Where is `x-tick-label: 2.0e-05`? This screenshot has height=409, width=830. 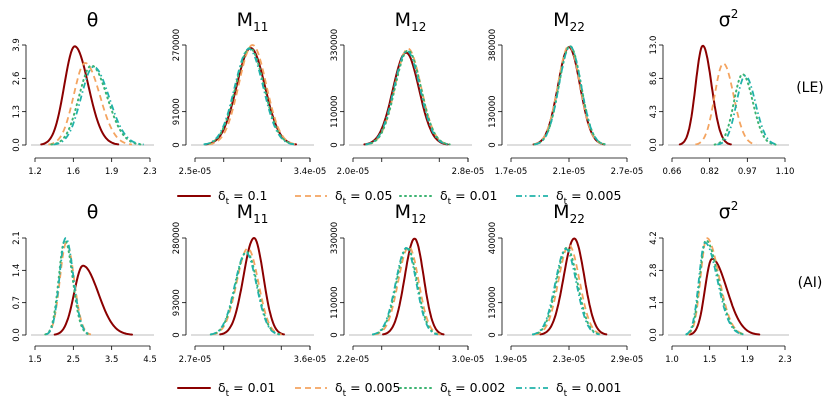
x-tick-label: 2.0e-05 is located at coordinates (353, 172).